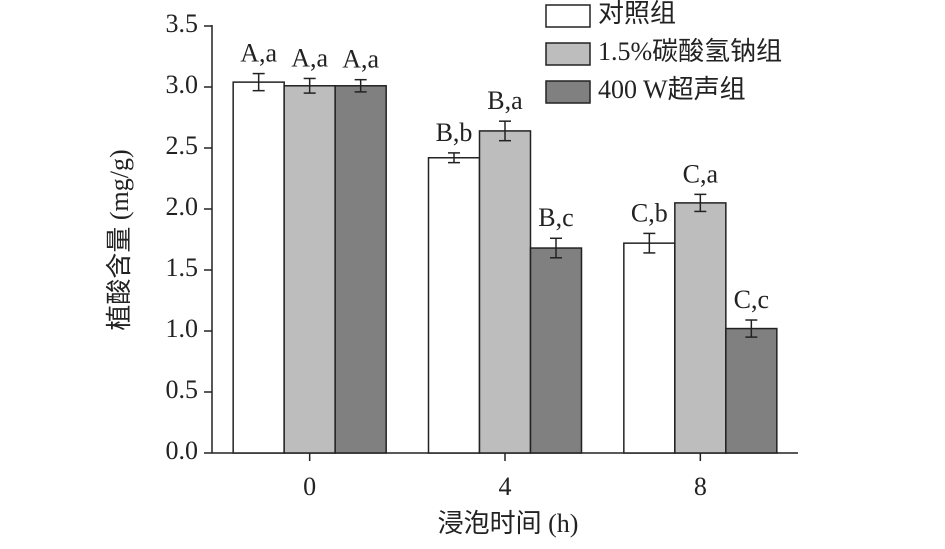 This screenshot has height=549, width=945. What do you see at coordinates (505, 100) in the screenshot?
I see `bar-annotation: B,a` at bounding box center [505, 100].